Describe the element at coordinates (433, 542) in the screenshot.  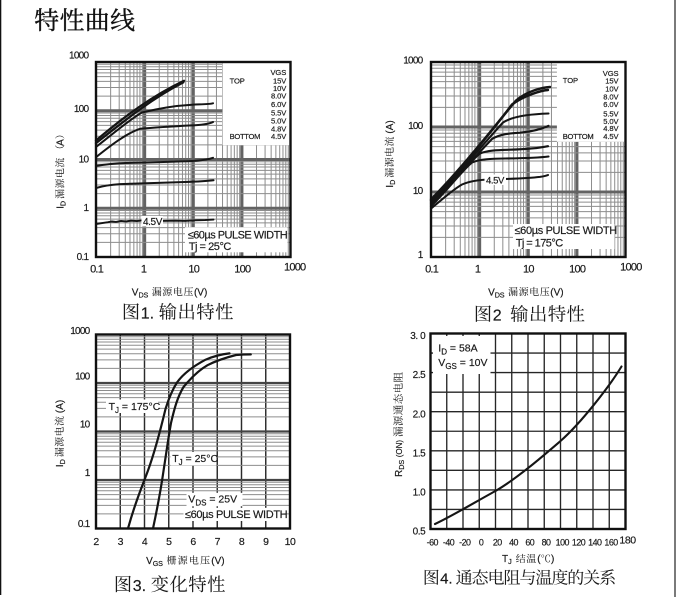
I see `svg-text: -60` at that location.